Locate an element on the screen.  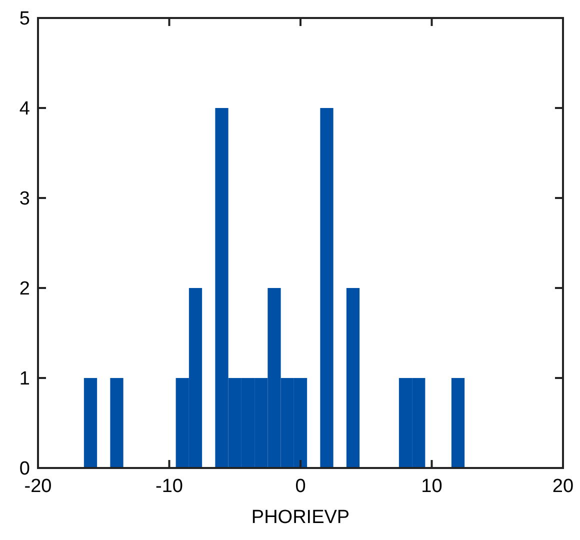
y-tick-label: 3 is located at coordinates (24, 199).